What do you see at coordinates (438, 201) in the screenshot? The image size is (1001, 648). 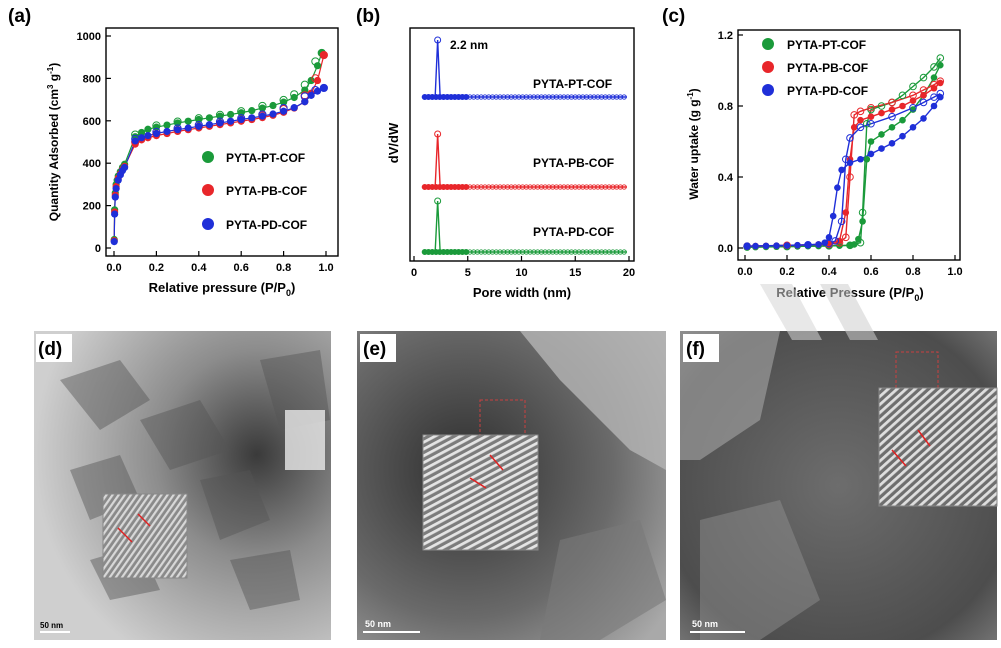 I see `chart-b-peak-point-pt` at bounding box center [438, 201].